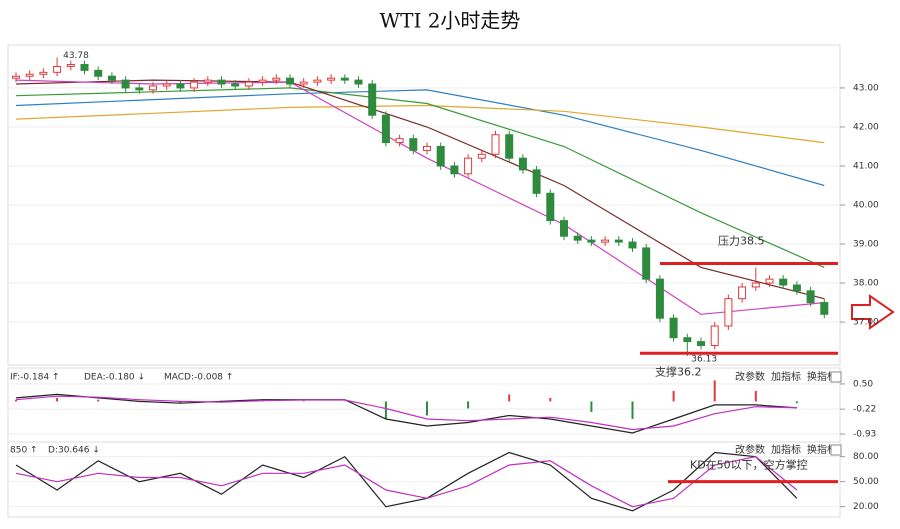 The width and height of the screenshot is (900, 529). Describe the element at coordinates (678, 371) in the screenshot. I see `support-label: 支撑36.2` at that location.